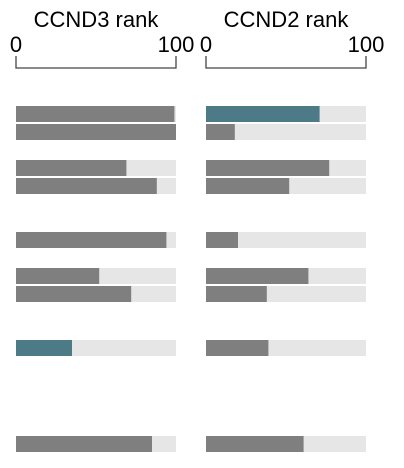 This screenshot has width=404, height=468. What do you see at coordinates (97, 19) in the screenshot?
I see `panel-title: CCND3 rank` at bounding box center [97, 19].